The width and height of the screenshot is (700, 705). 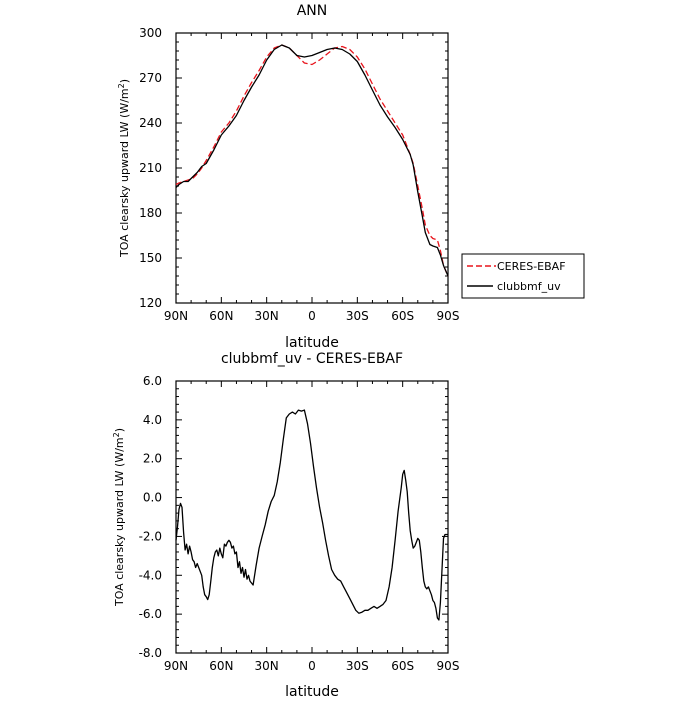 I want to click on y-tick-label: 6.0, so click(x=152, y=381).